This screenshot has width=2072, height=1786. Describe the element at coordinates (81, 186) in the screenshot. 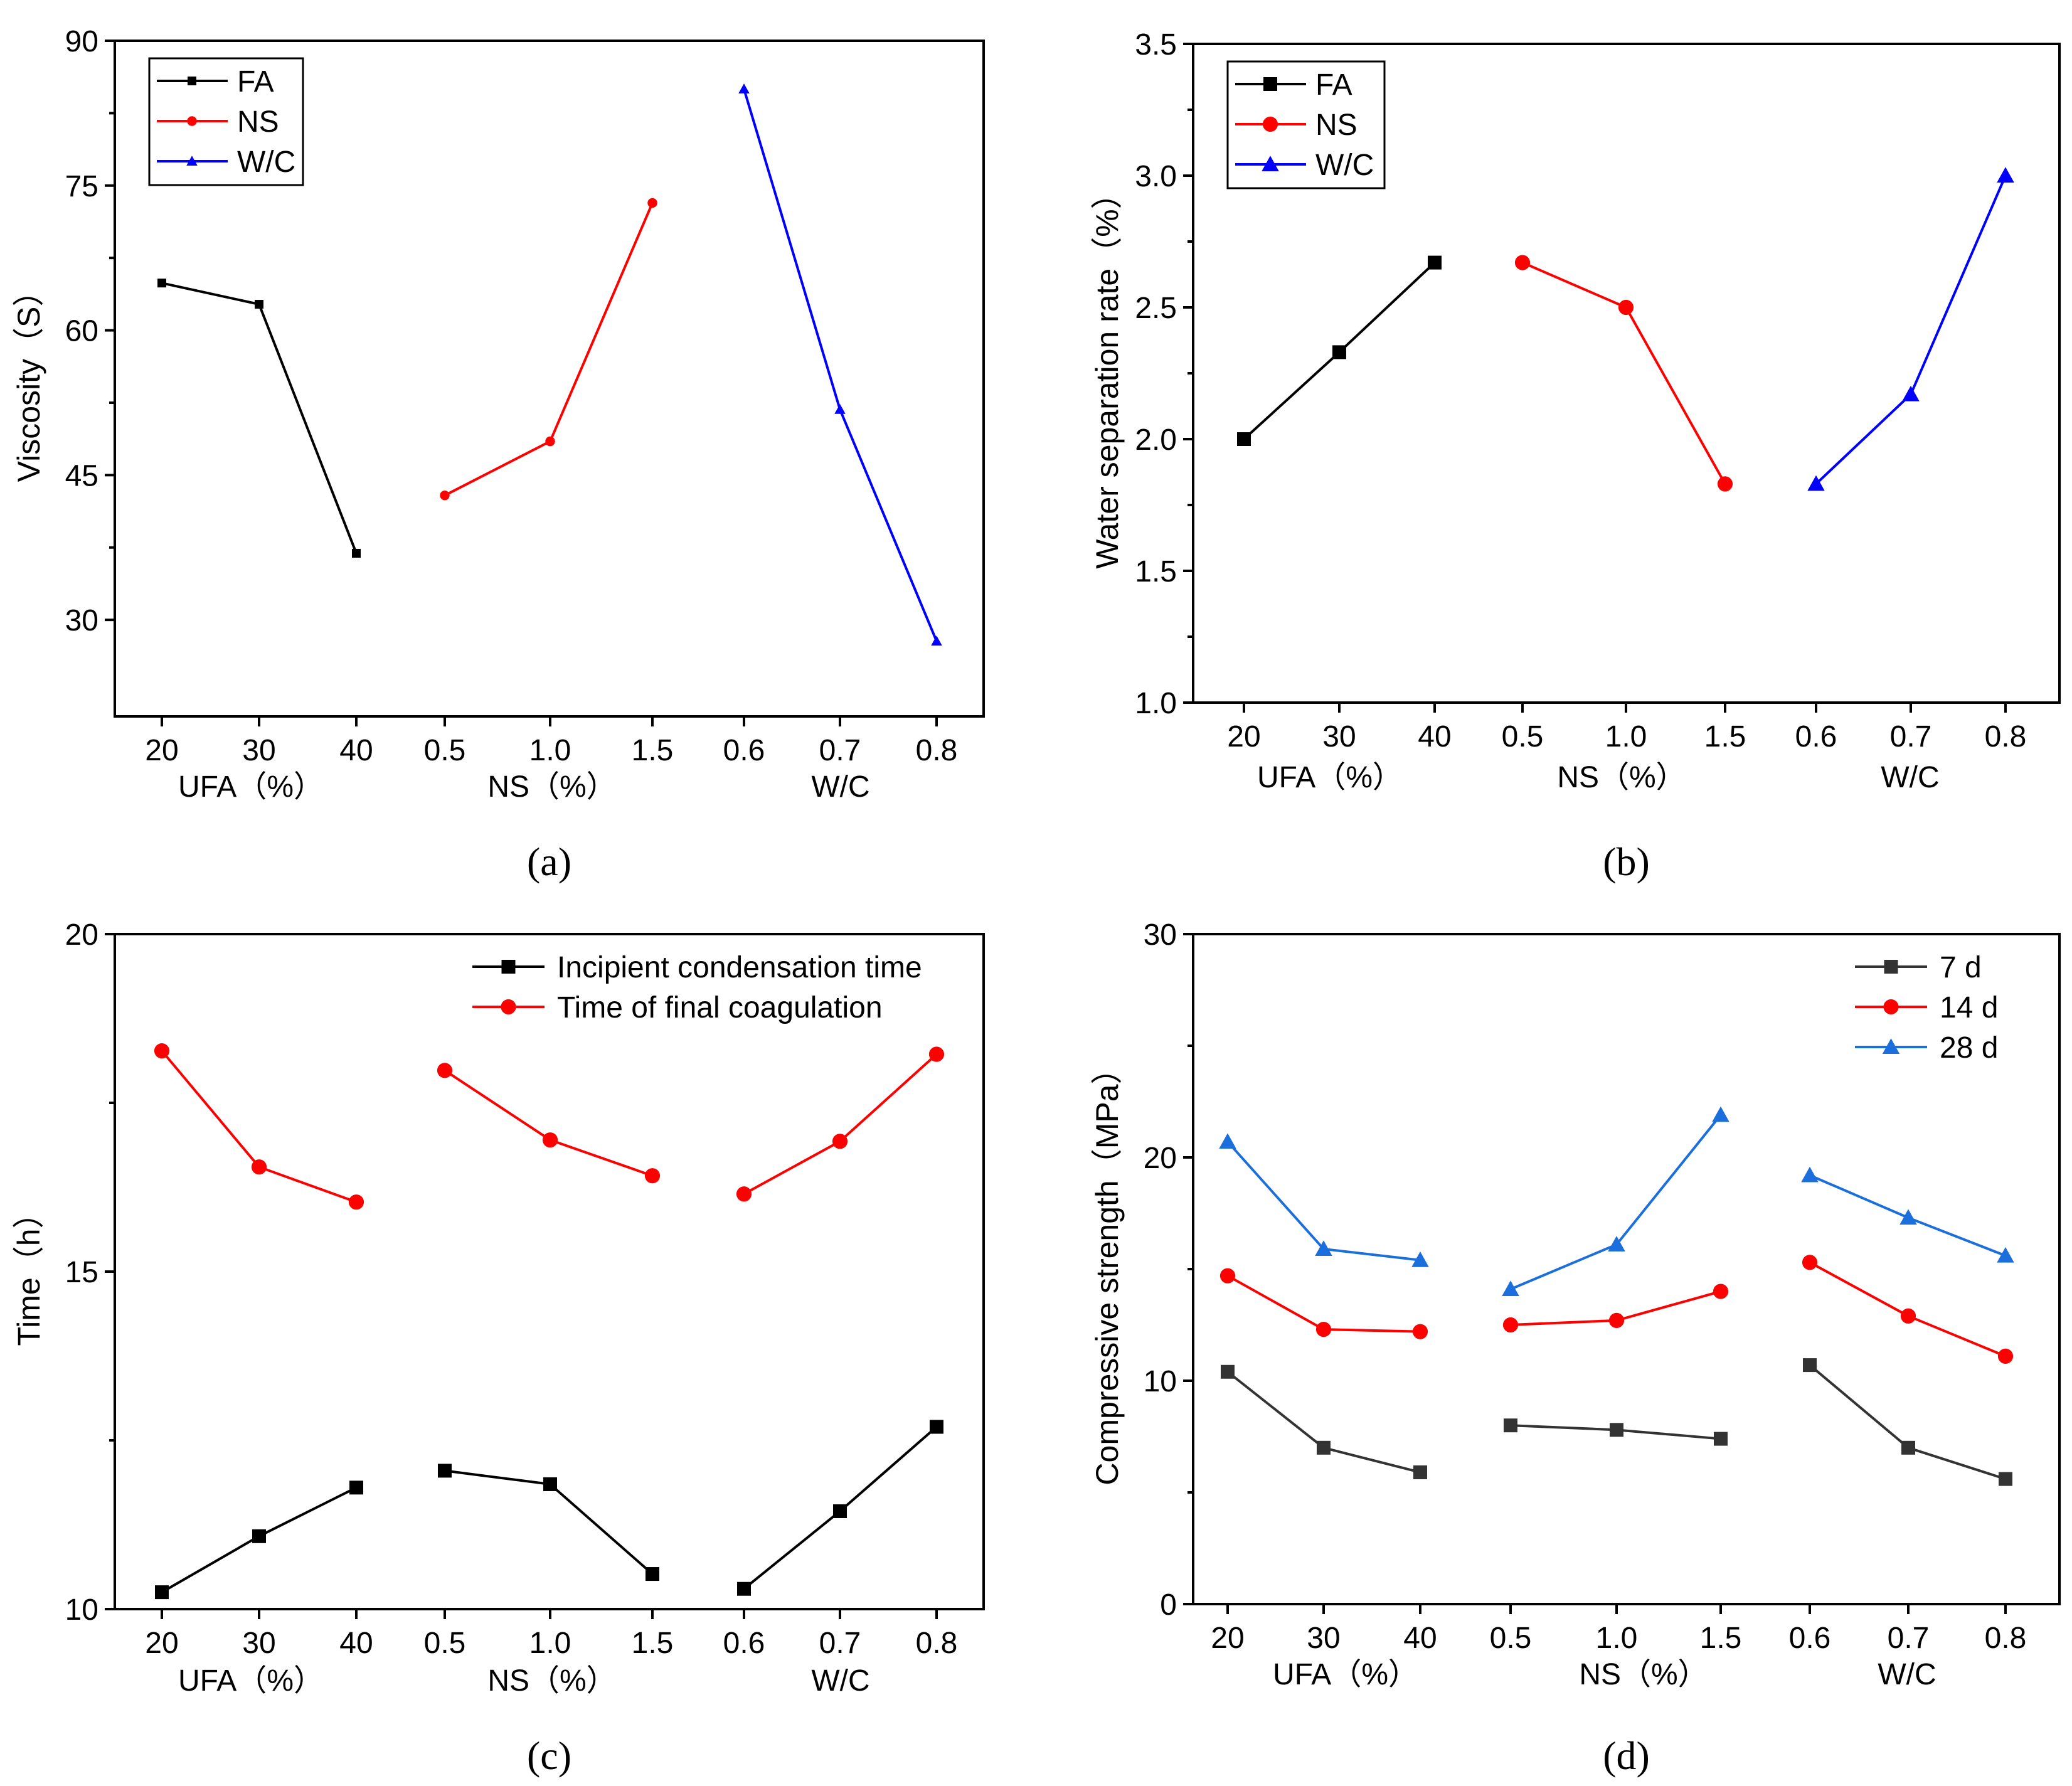

I see `y-tick-label: 75` at that location.